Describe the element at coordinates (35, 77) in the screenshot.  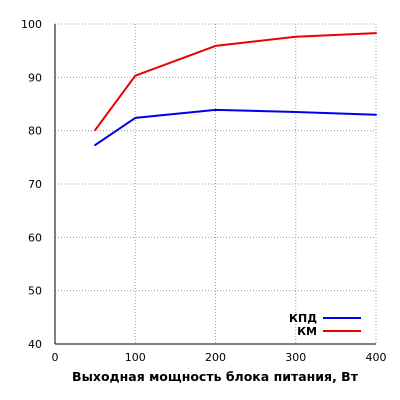
I see `y-tick-label: 90` at that location.